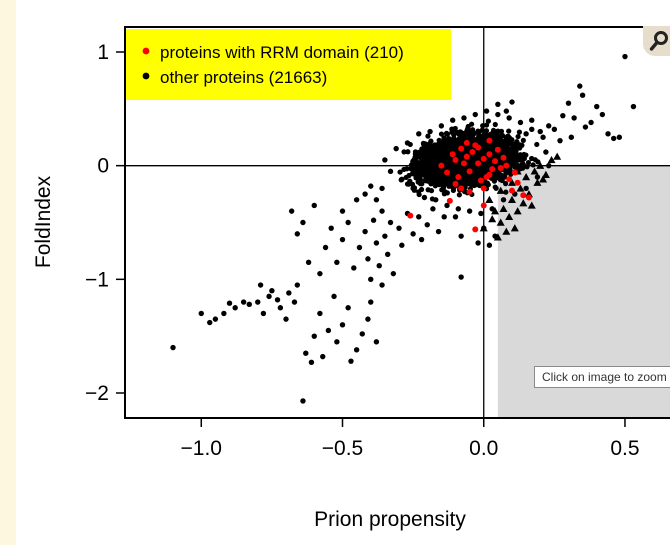 Image resolution: width=670 pixels, height=545 pixels. What do you see at coordinates (656, 41) in the screenshot?
I see `zoom-button` at bounding box center [656, 41].